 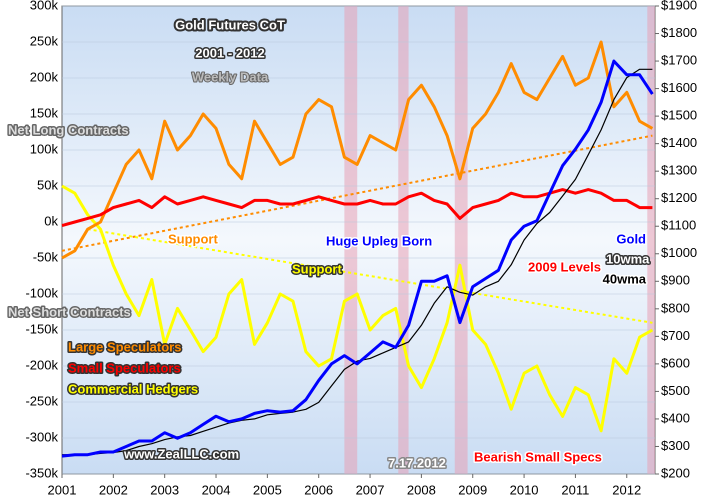 I want to click on legend-entry: Small Speculators, so click(x=124, y=367).